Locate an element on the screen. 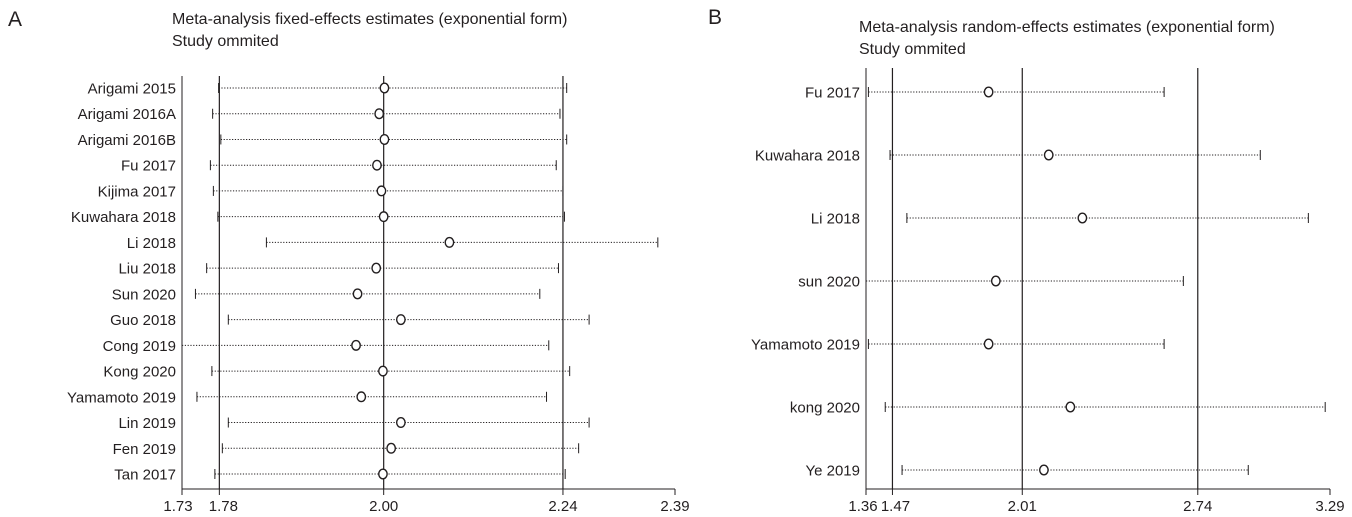  study-label: Tan 2017 is located at coordinates (145, 475).